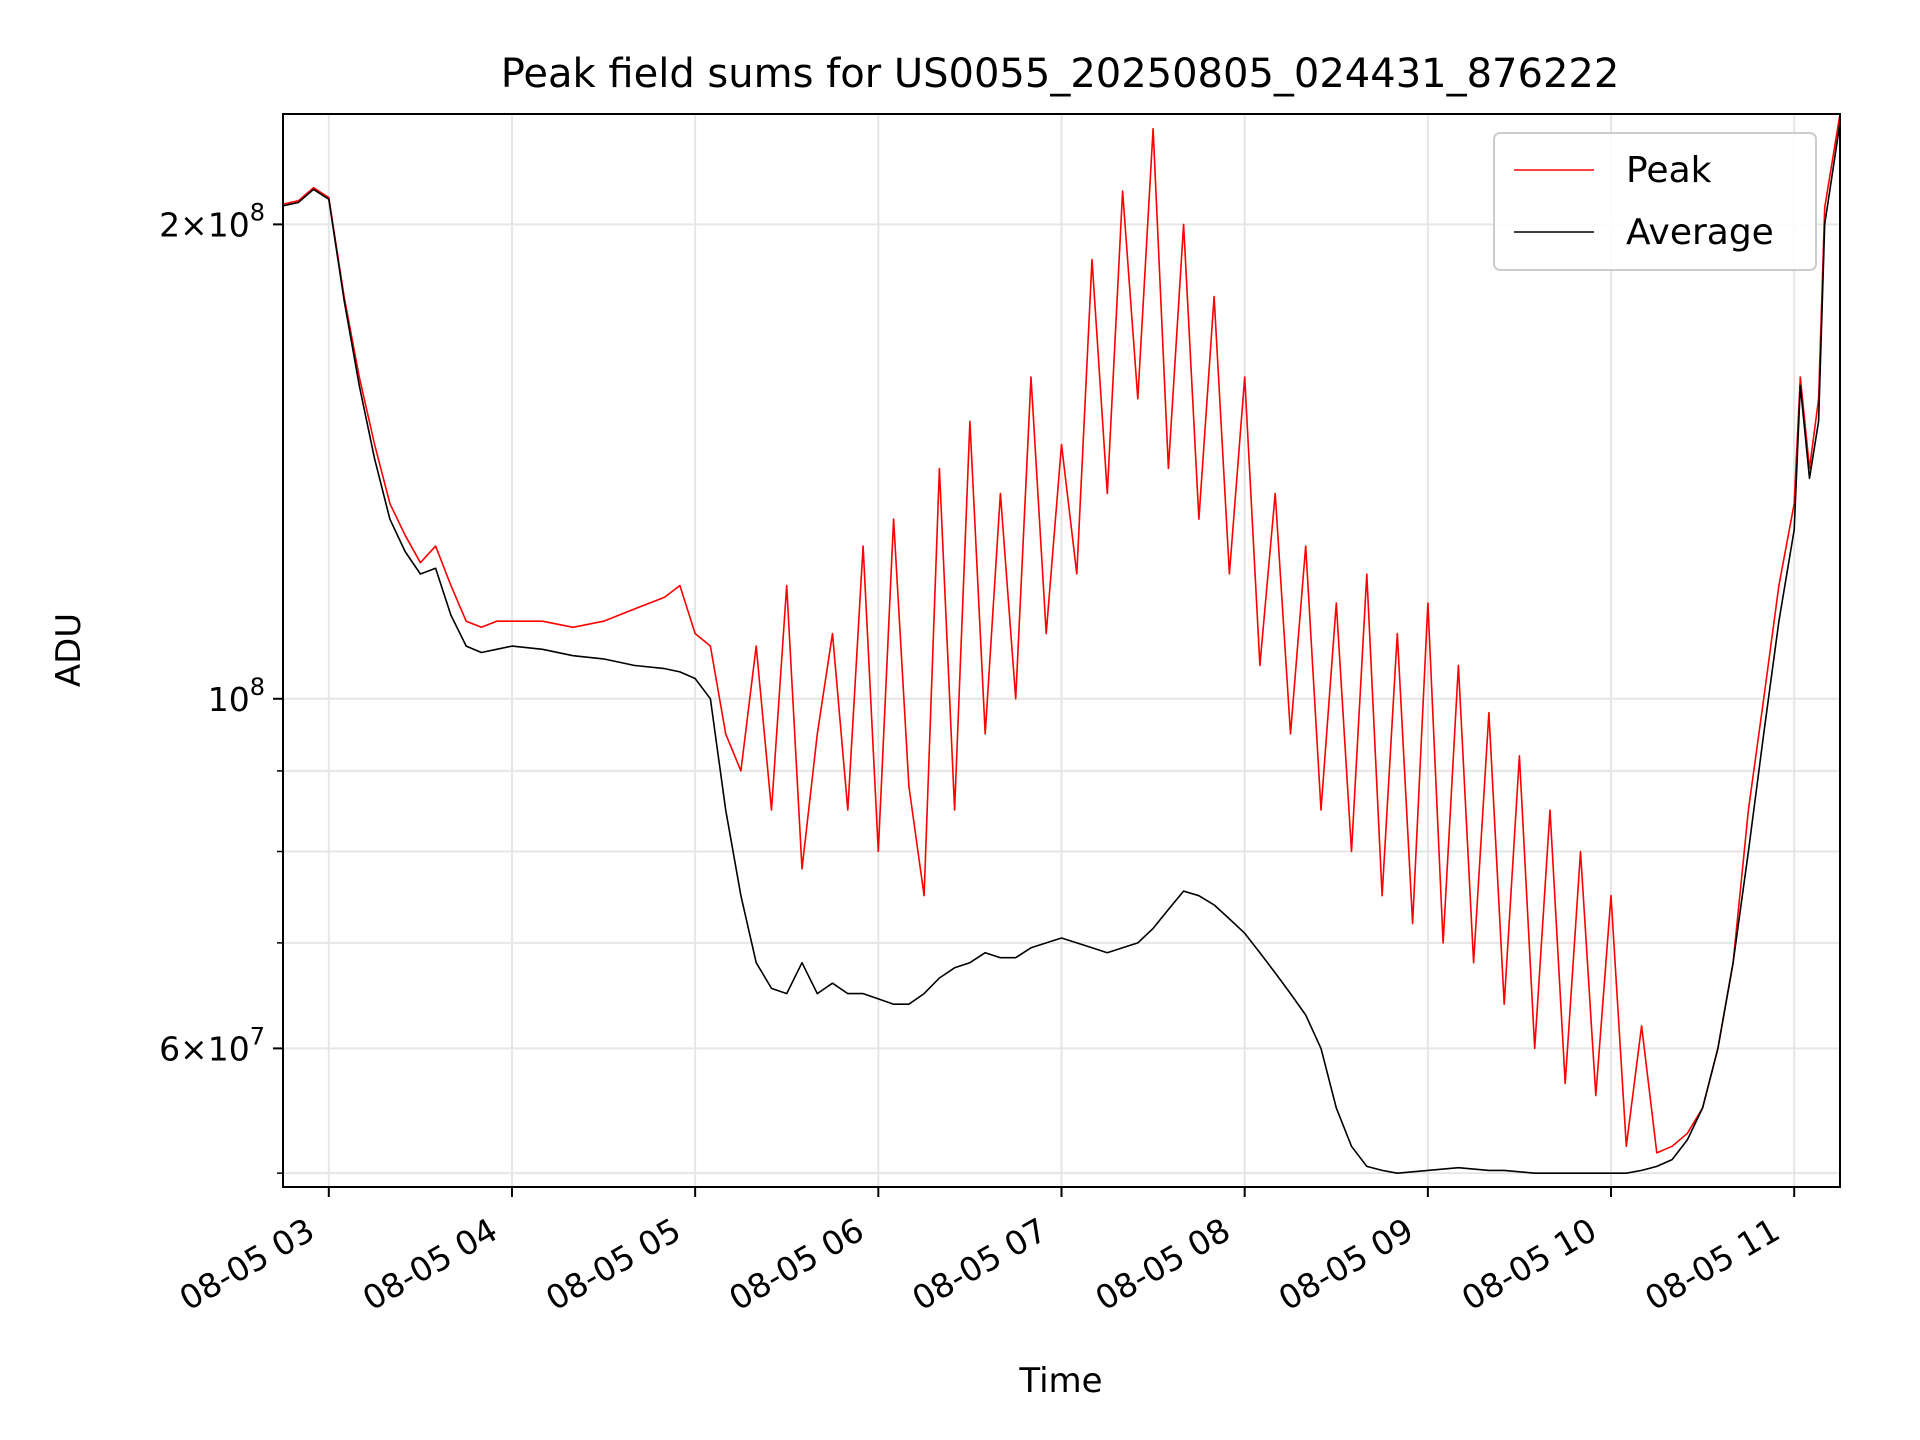  I want to click on x-tick-label: 08-05 08, so click(1163, 1264).